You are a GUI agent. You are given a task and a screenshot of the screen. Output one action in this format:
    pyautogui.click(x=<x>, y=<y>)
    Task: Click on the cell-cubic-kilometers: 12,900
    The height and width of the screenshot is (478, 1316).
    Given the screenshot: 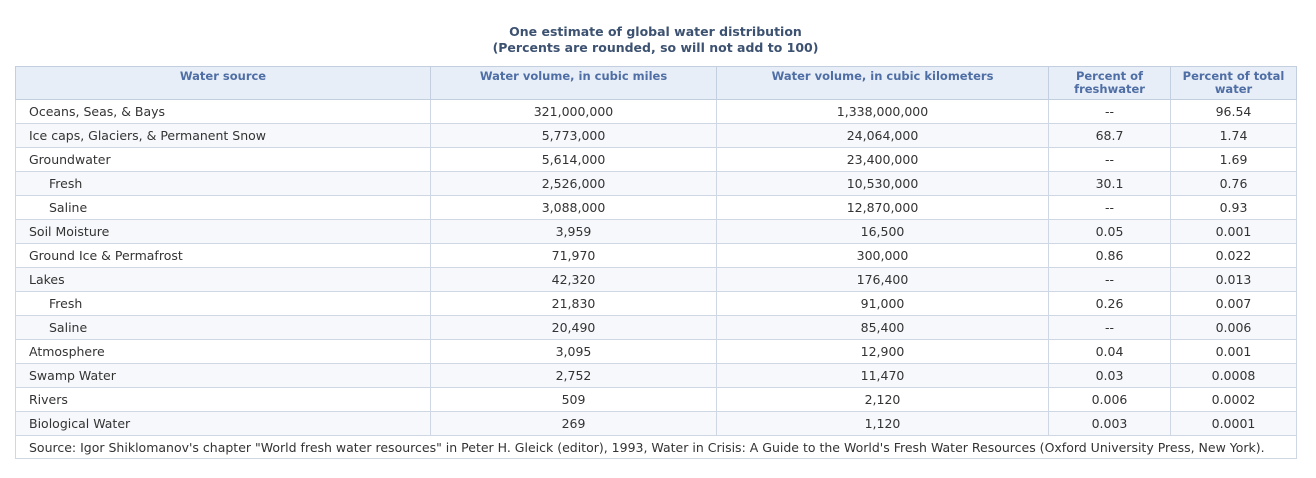 What is the action you would take?
    pyautogui.click(x=882, y=351)
    